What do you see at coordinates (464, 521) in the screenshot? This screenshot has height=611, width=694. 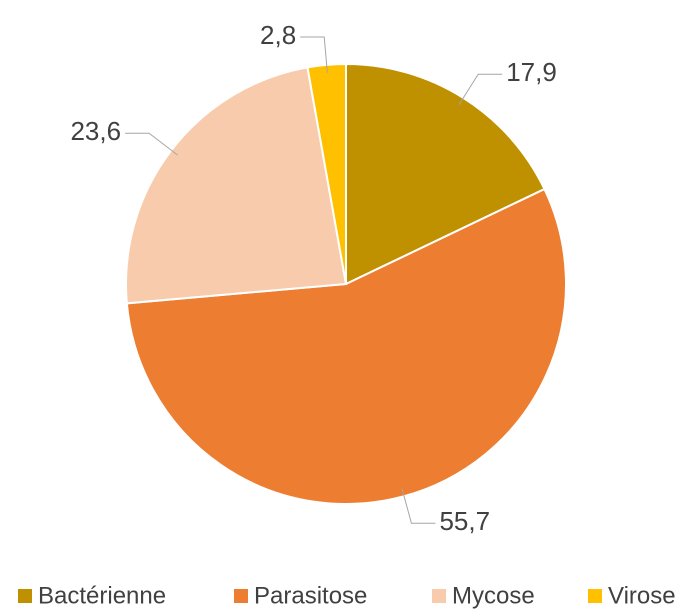 I see `data-label: 55,7` at bounding box center [464, 521].